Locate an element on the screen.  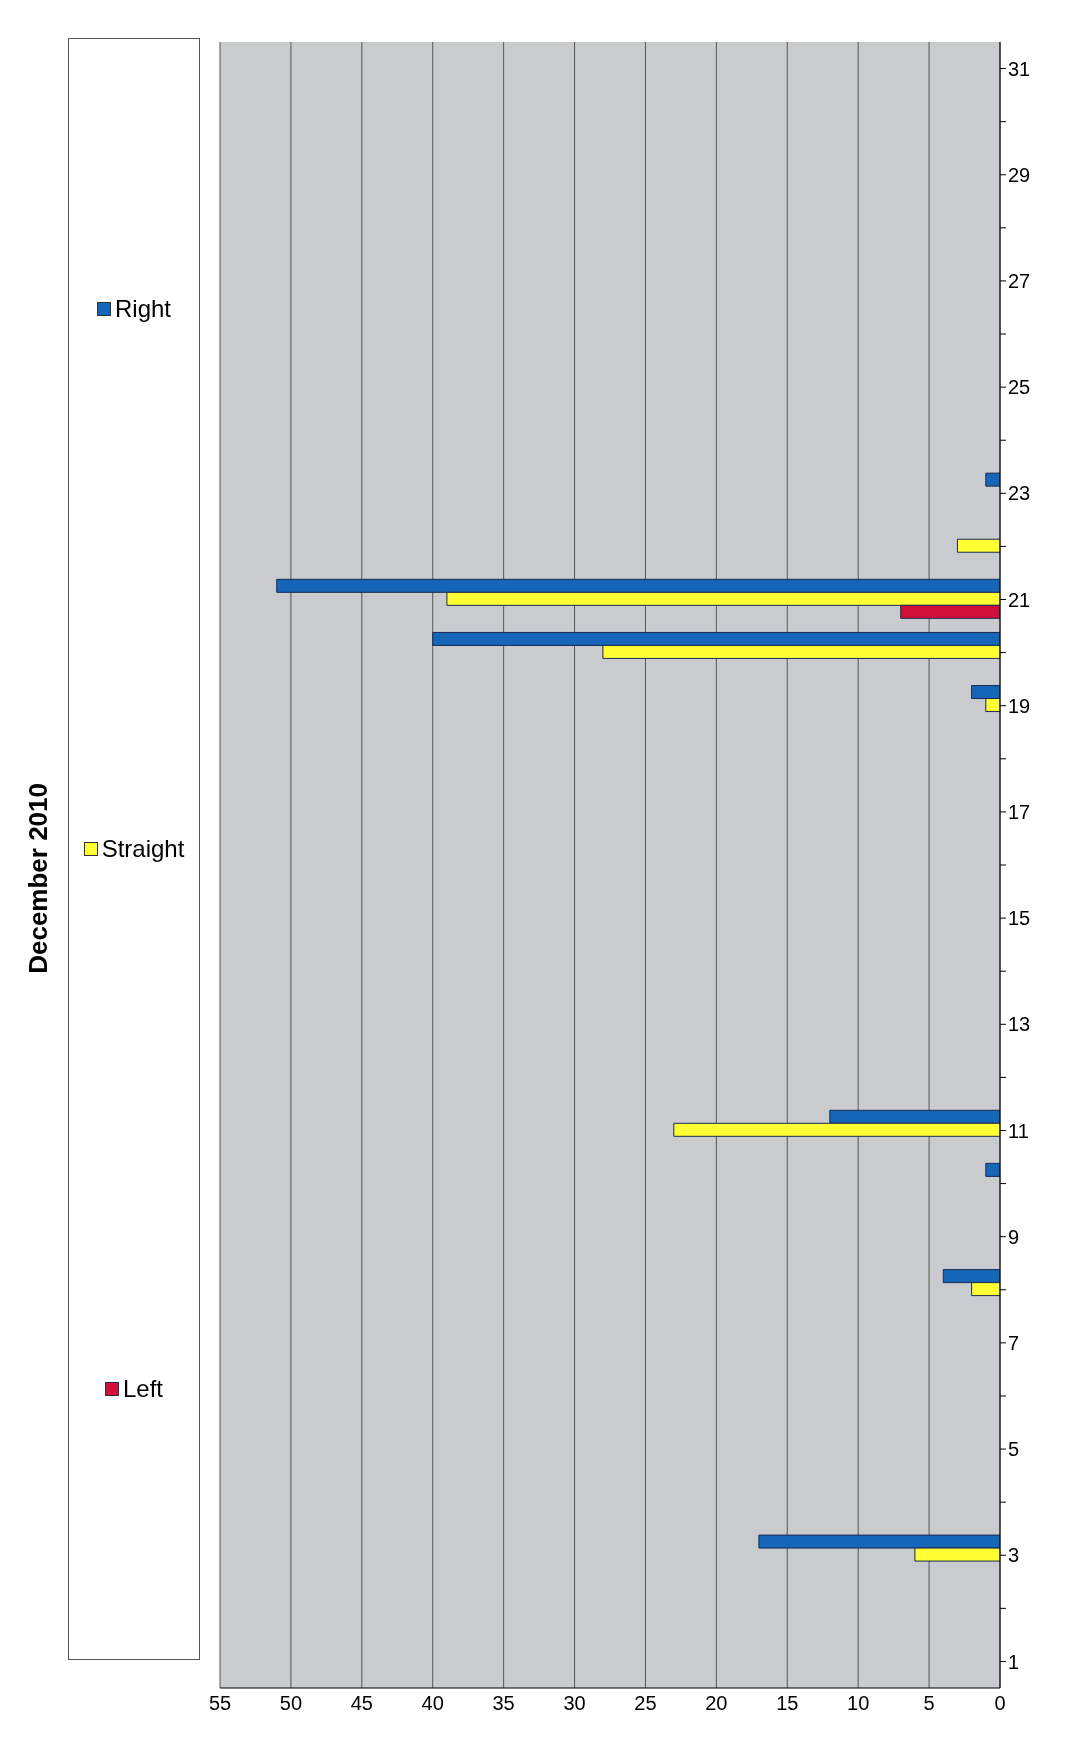
y-tick-label: 21 is located at coordinates (1019, 599).